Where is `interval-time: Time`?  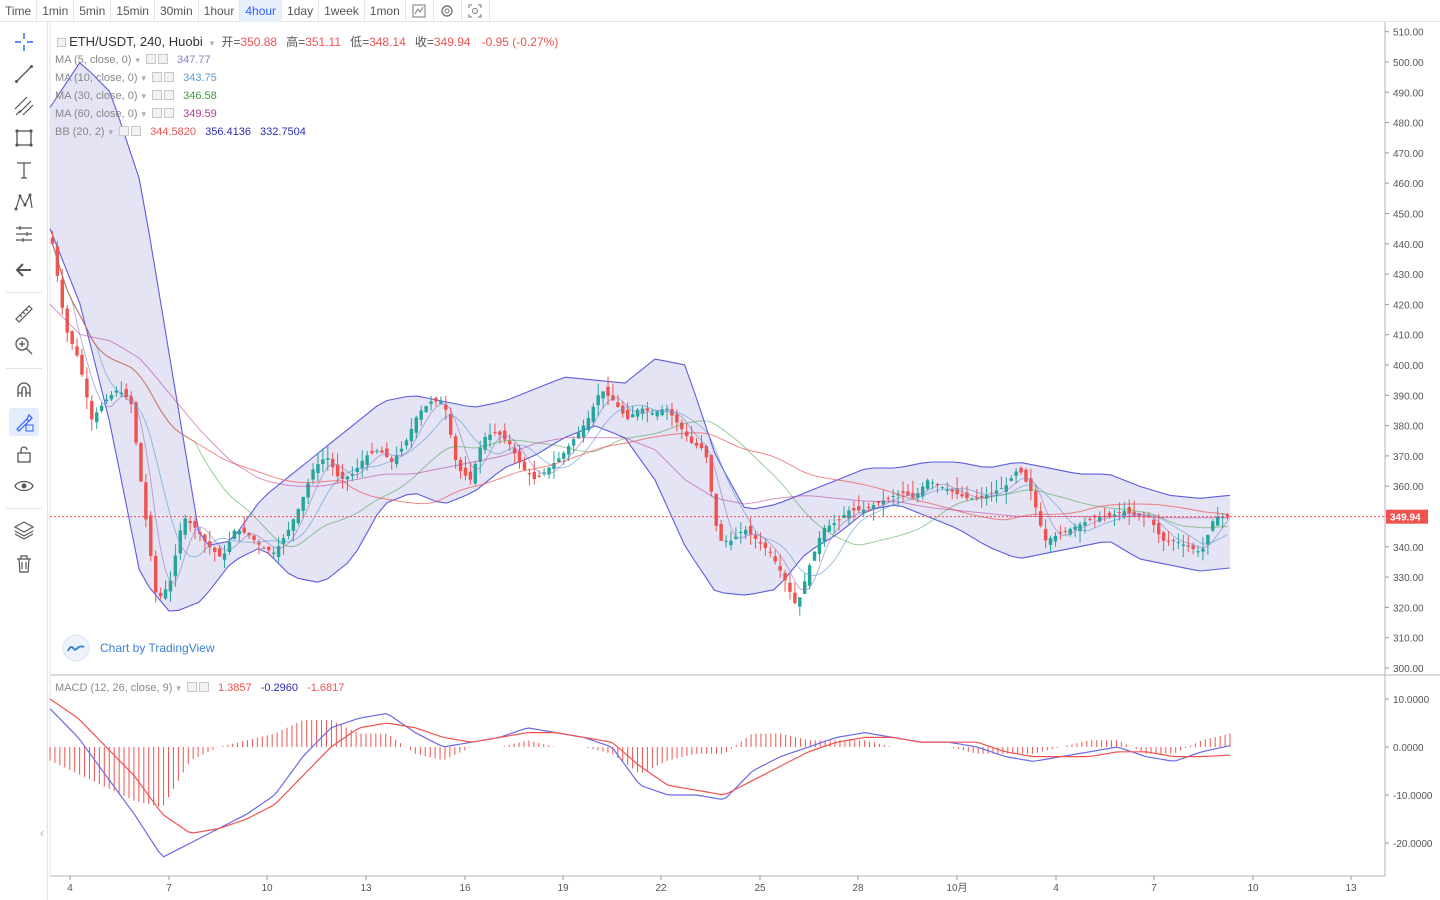
interval-time: Time is located at coordinates (19, 11).